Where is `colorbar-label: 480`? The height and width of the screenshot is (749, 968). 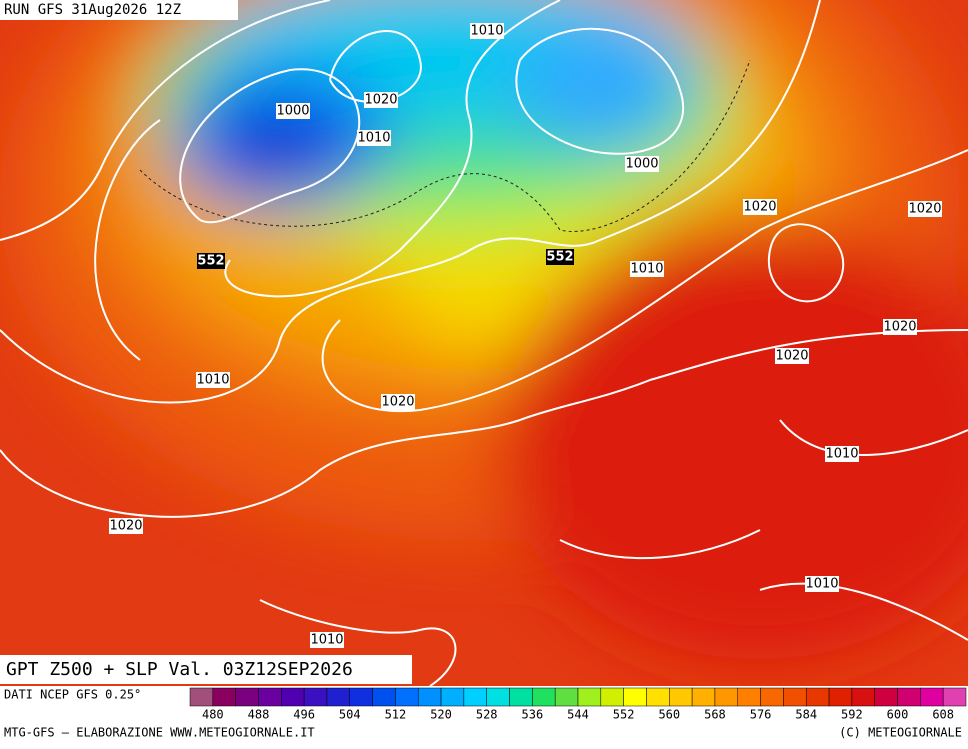 colorbar-label: 480 is located at coordinates (213, 715).